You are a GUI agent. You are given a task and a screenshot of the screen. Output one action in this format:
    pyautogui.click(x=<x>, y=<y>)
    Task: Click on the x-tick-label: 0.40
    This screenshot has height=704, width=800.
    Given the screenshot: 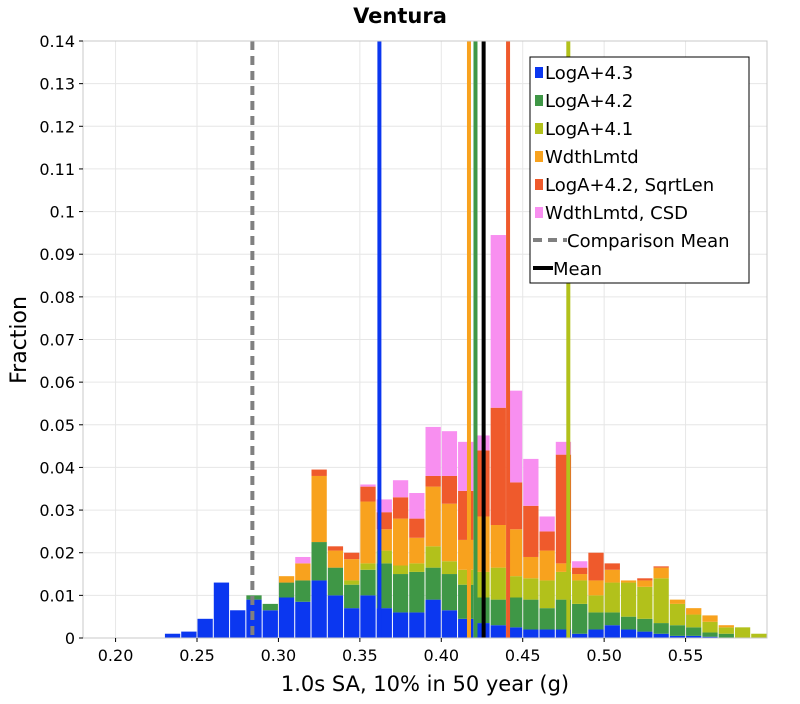 What is the action you would take?
    pyautogui.click(x=441, y=655)
    